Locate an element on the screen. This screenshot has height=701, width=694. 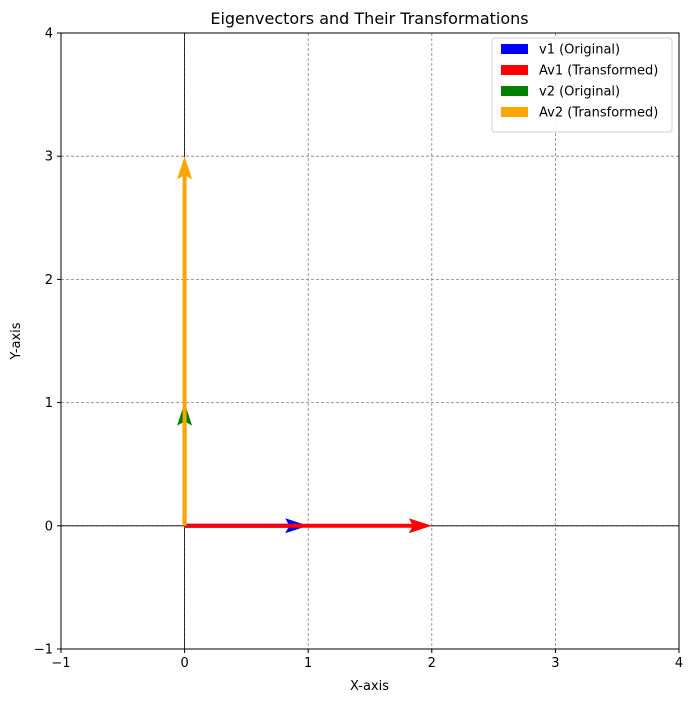
x-tick-label-5: 4 is located at coordinates (679, 663).